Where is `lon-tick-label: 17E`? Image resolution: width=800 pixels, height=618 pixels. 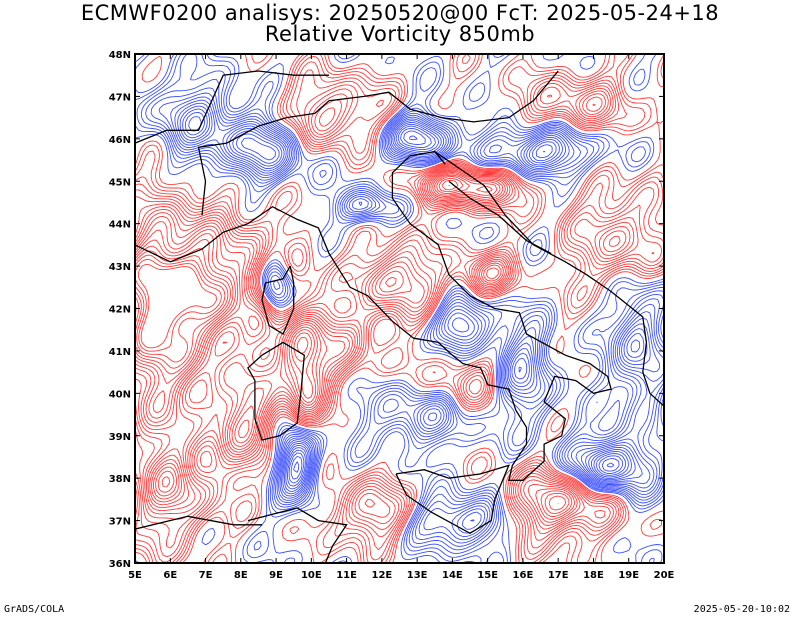
lon-tick-label: 17E is located at coordinates (558, 575).